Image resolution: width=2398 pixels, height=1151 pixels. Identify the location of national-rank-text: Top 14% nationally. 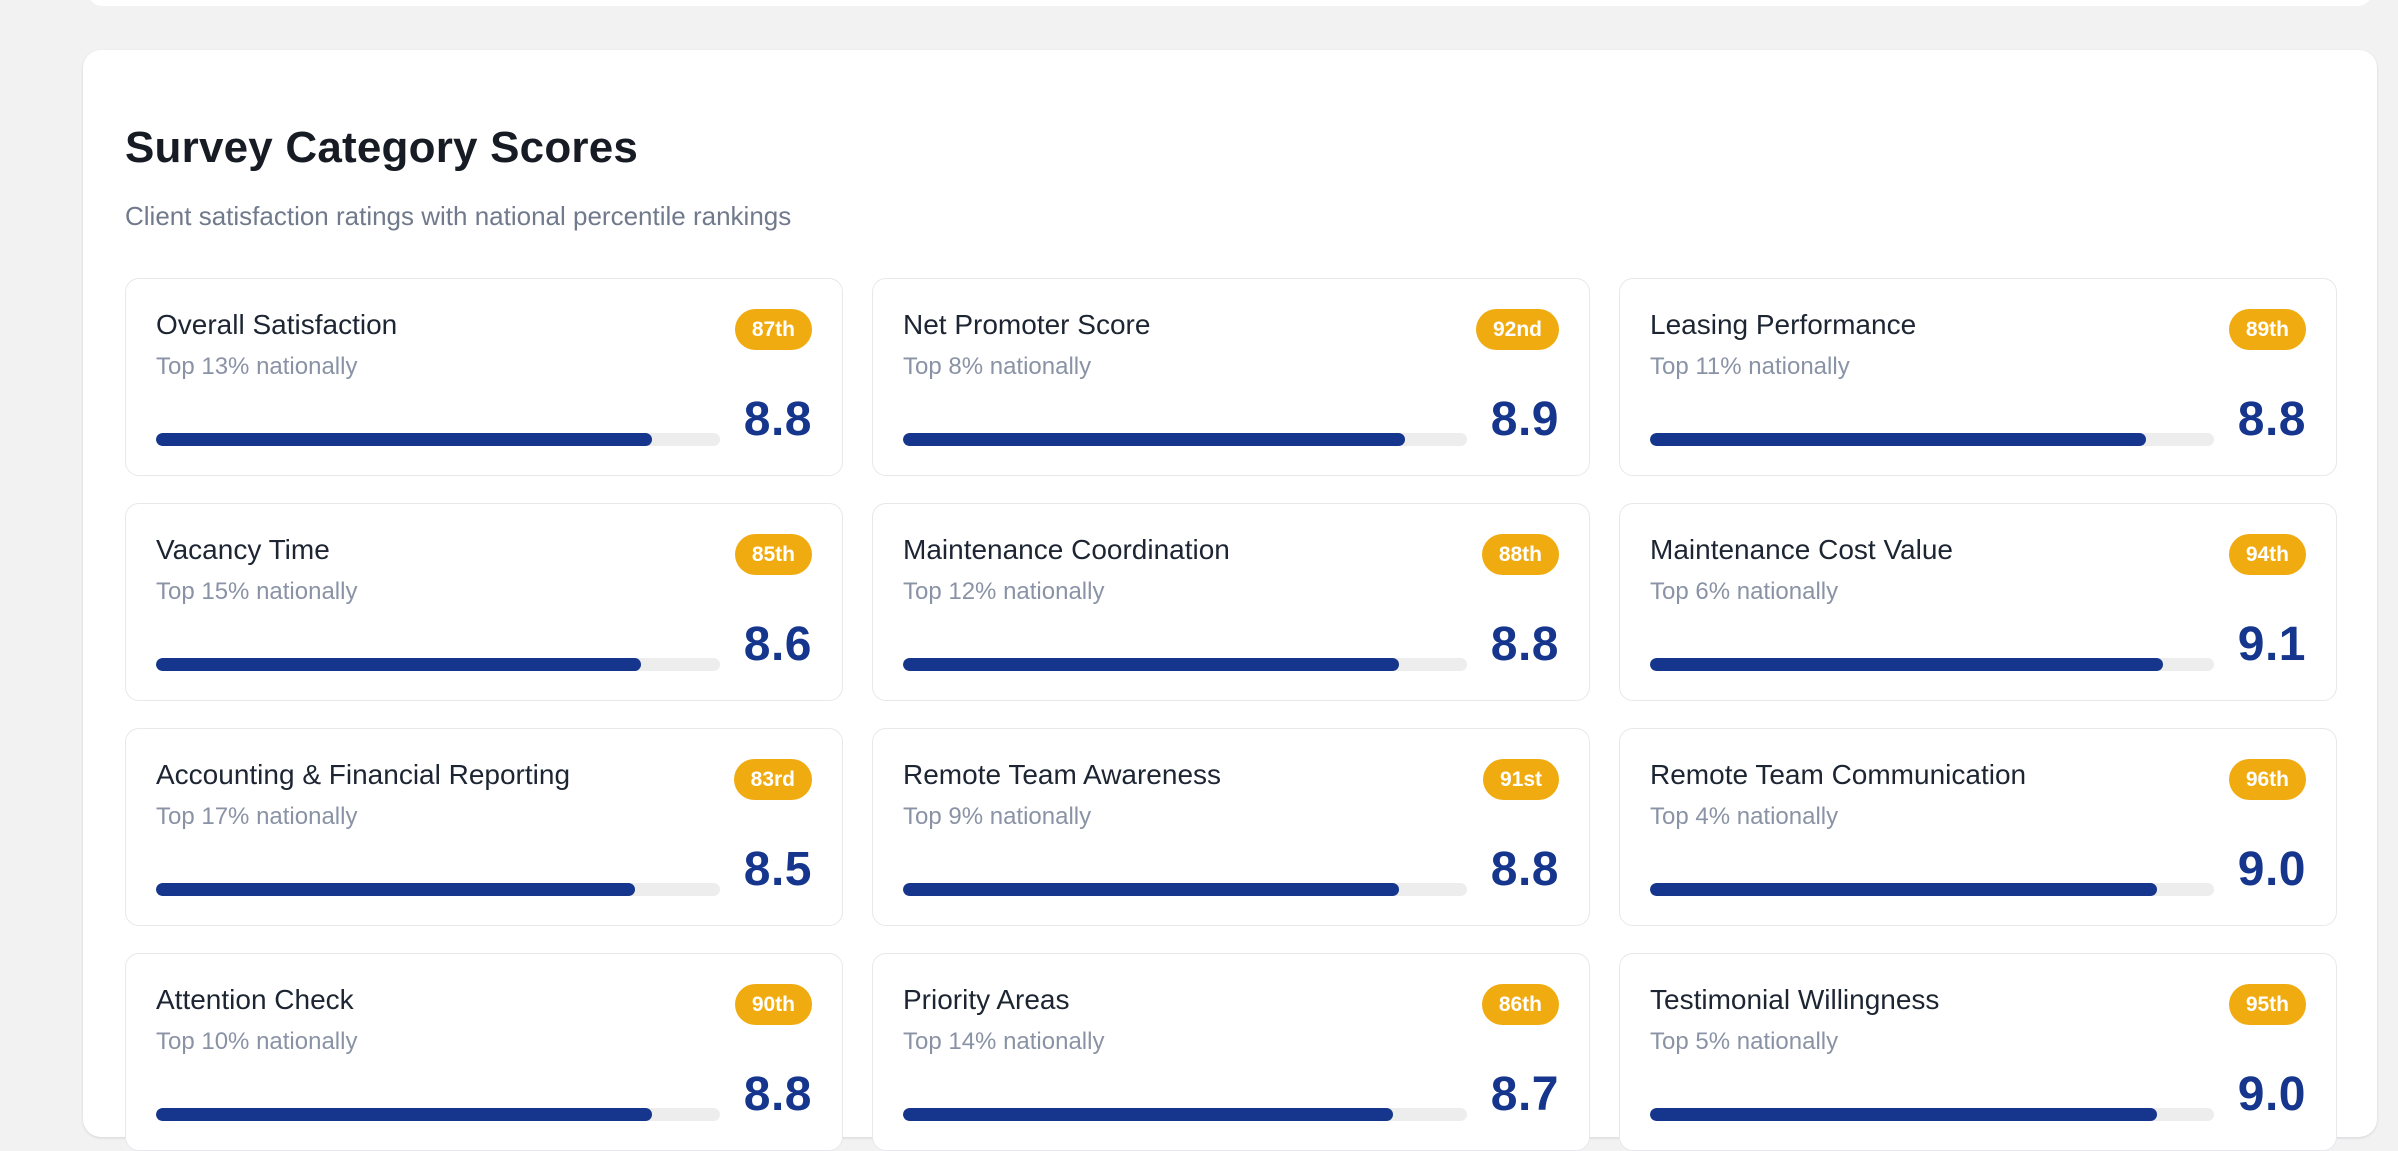
(1004, 1042).